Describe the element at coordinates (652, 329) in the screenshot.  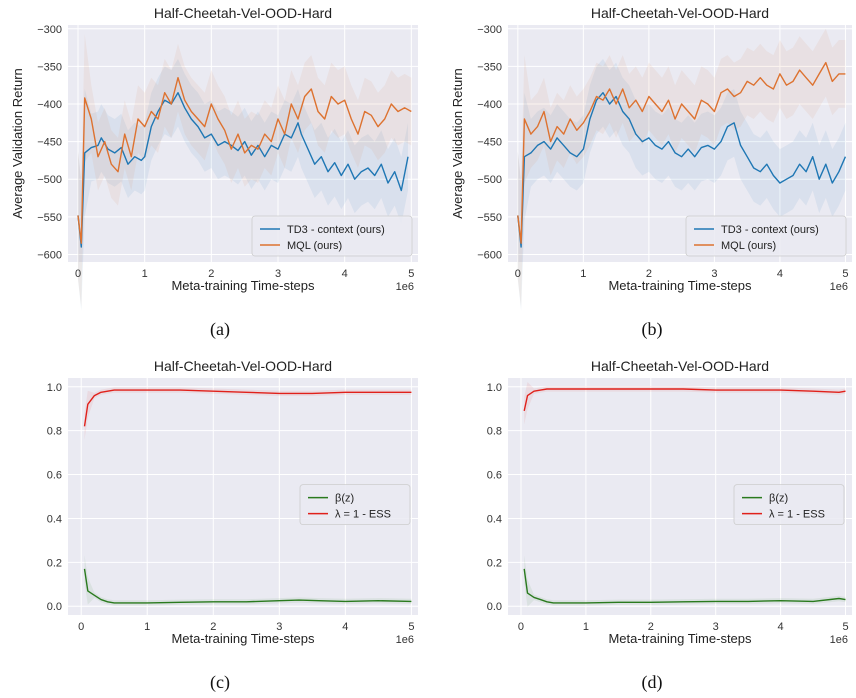
I see `chart-caption: (b)` at that location.